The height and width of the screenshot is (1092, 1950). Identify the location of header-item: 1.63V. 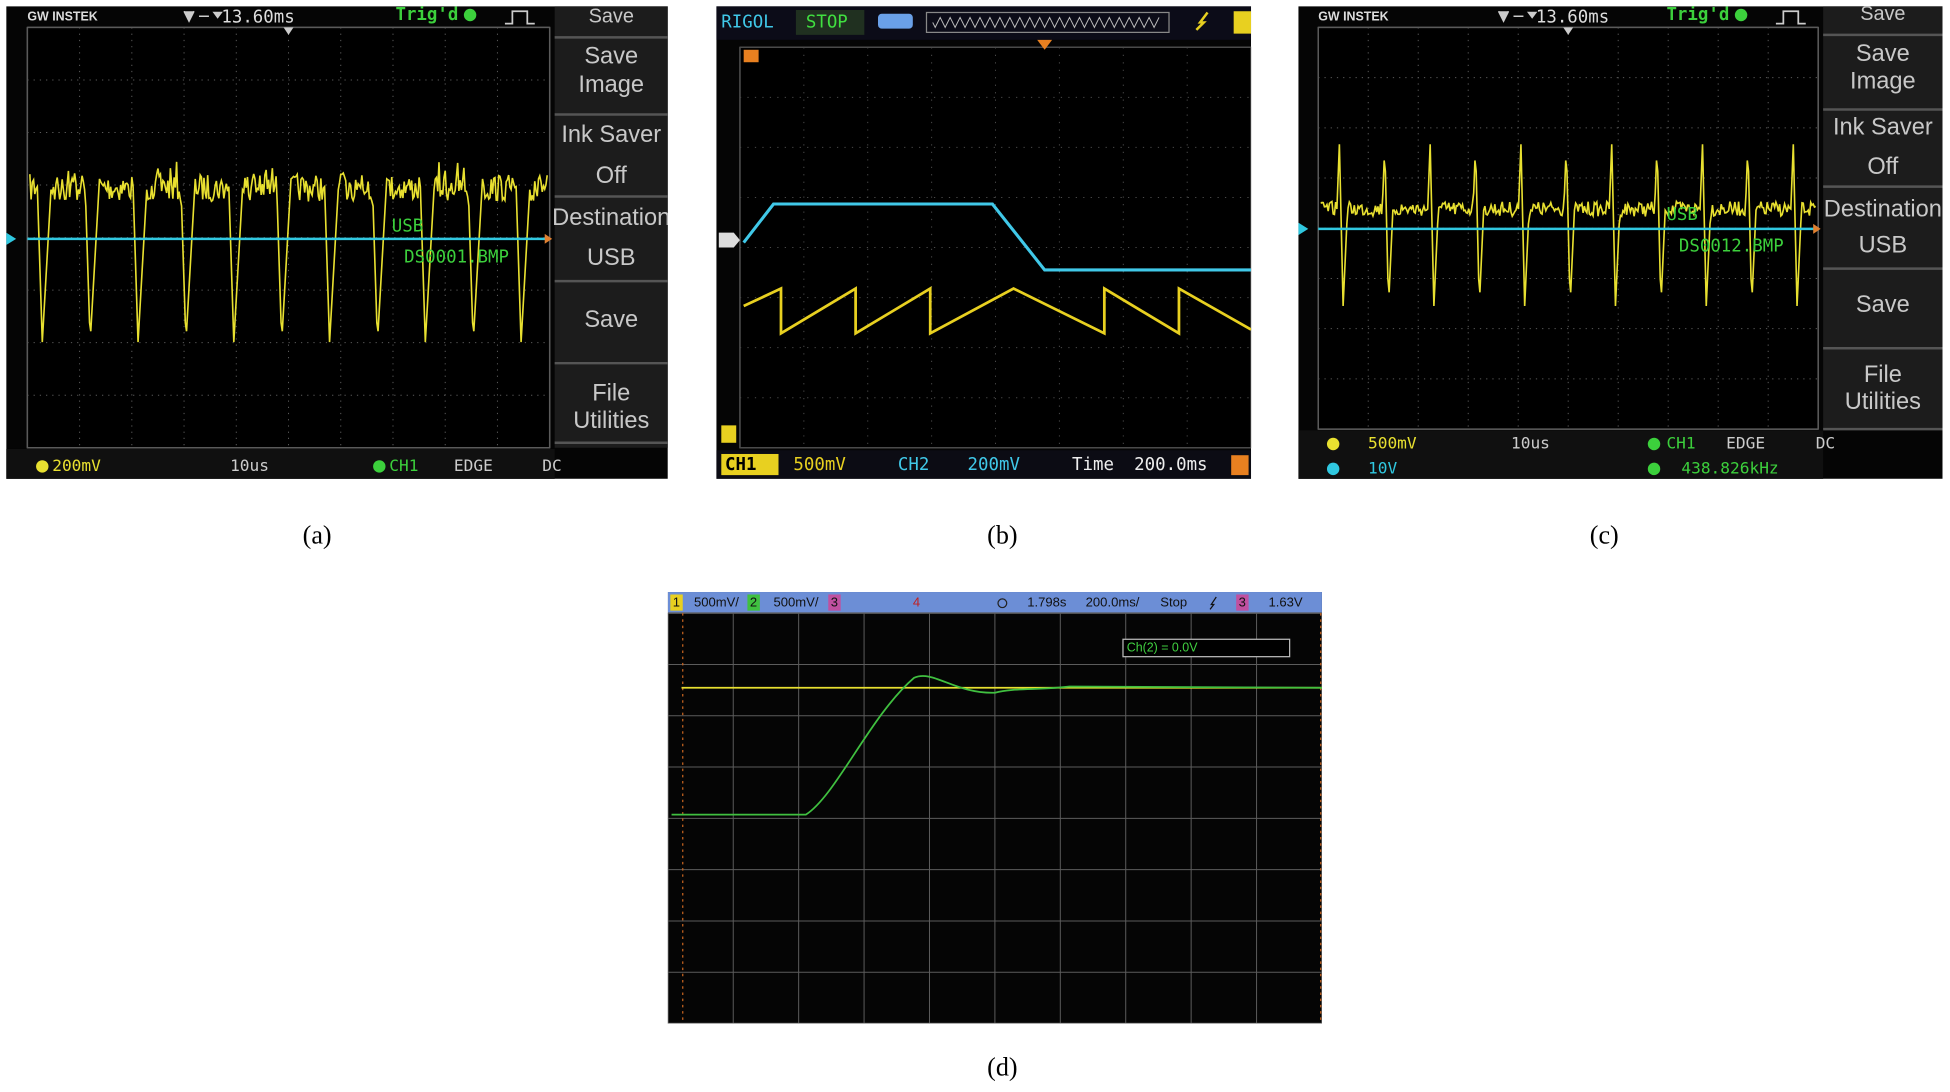
(1285, 602).